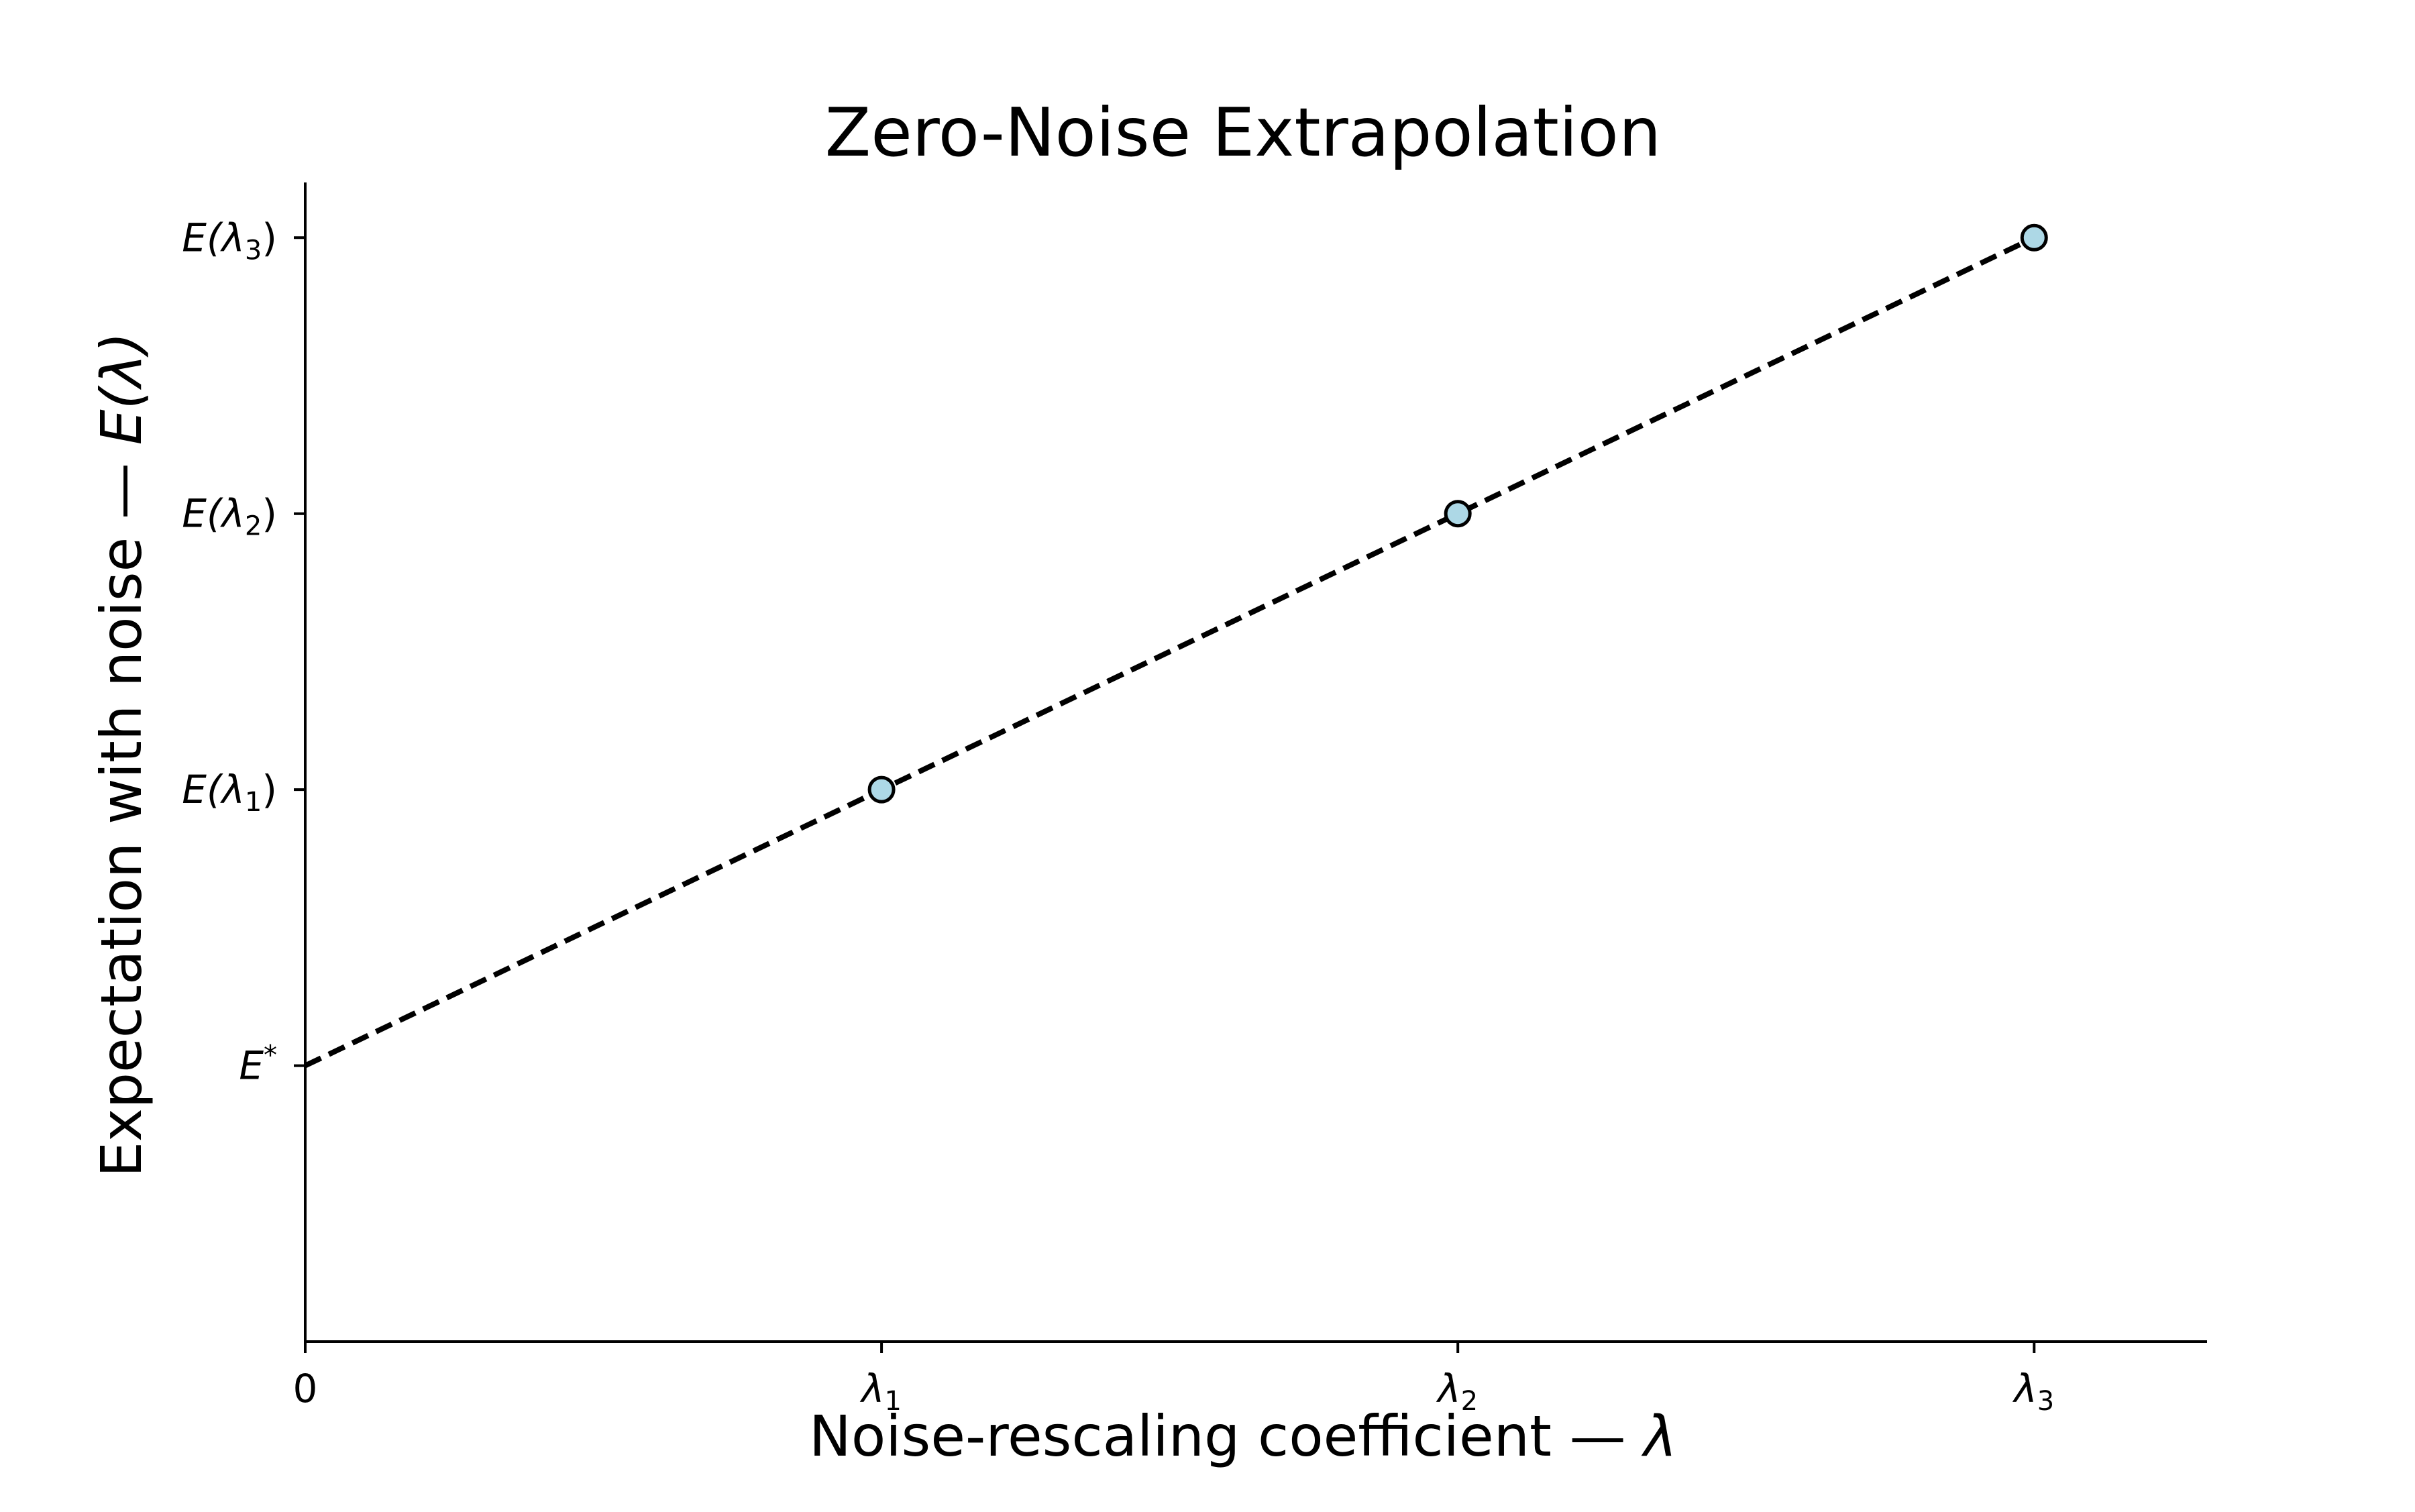 Image resolution: width=2415 pixels, height=1512 pixels. What do you see at coordinates (2033, 1392) in the screenshot?
I see `x-tick-label: λ3` at bounding box center [2033, 1392].